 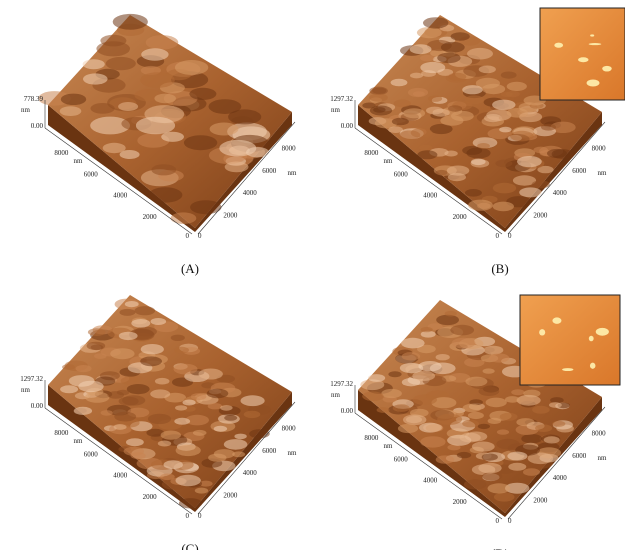 I want to click on inset-image, so click(x=582, y=54).